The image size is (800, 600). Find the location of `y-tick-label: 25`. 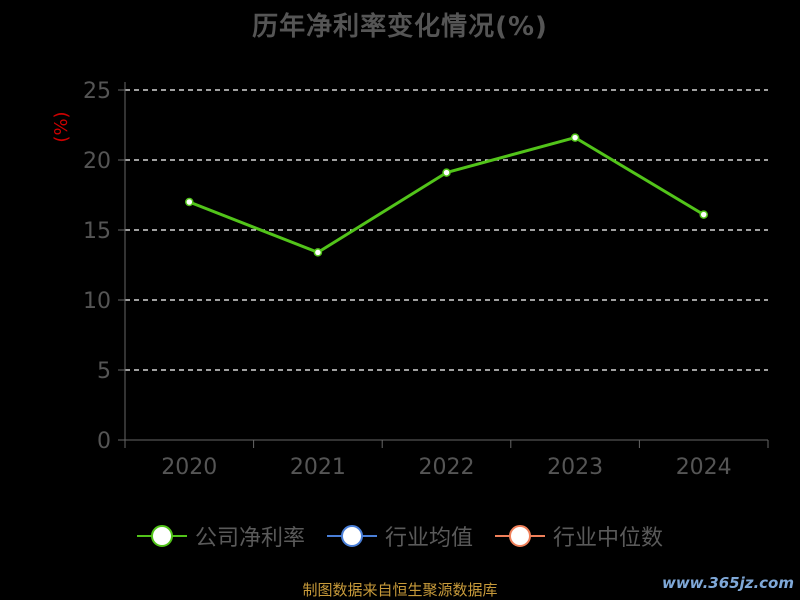

y-tick-label: 25 is located at coordinates (97, 91).